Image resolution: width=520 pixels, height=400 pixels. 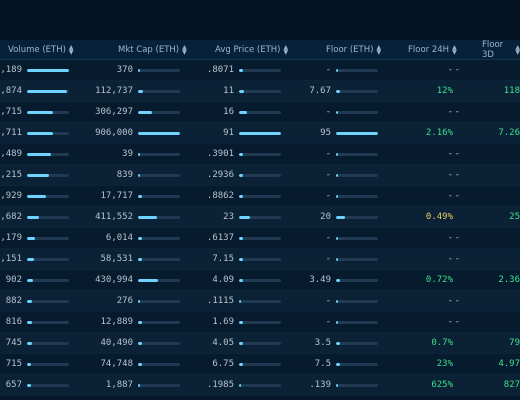 What do you see at coordinates (439, 133) in the screenshot?
I see `floor24h-value: 2.16%` at bounding box center [439, 133].